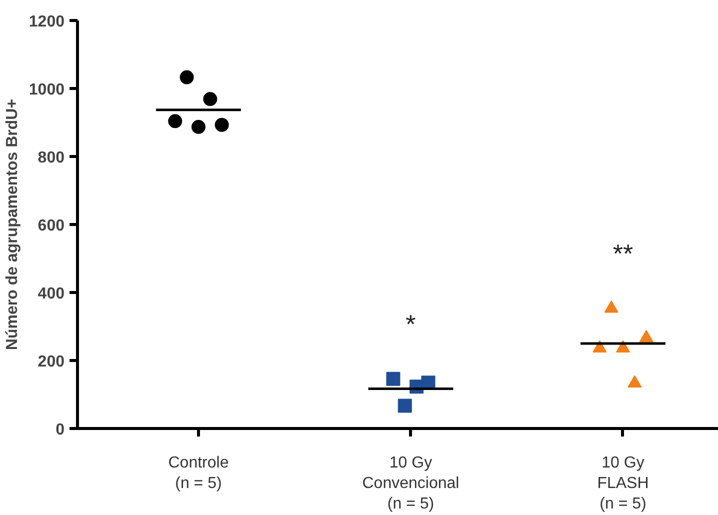  Describe the element at coordinates (51, 294) in the screenshot. I see `y-tick-label: 400` at that location.